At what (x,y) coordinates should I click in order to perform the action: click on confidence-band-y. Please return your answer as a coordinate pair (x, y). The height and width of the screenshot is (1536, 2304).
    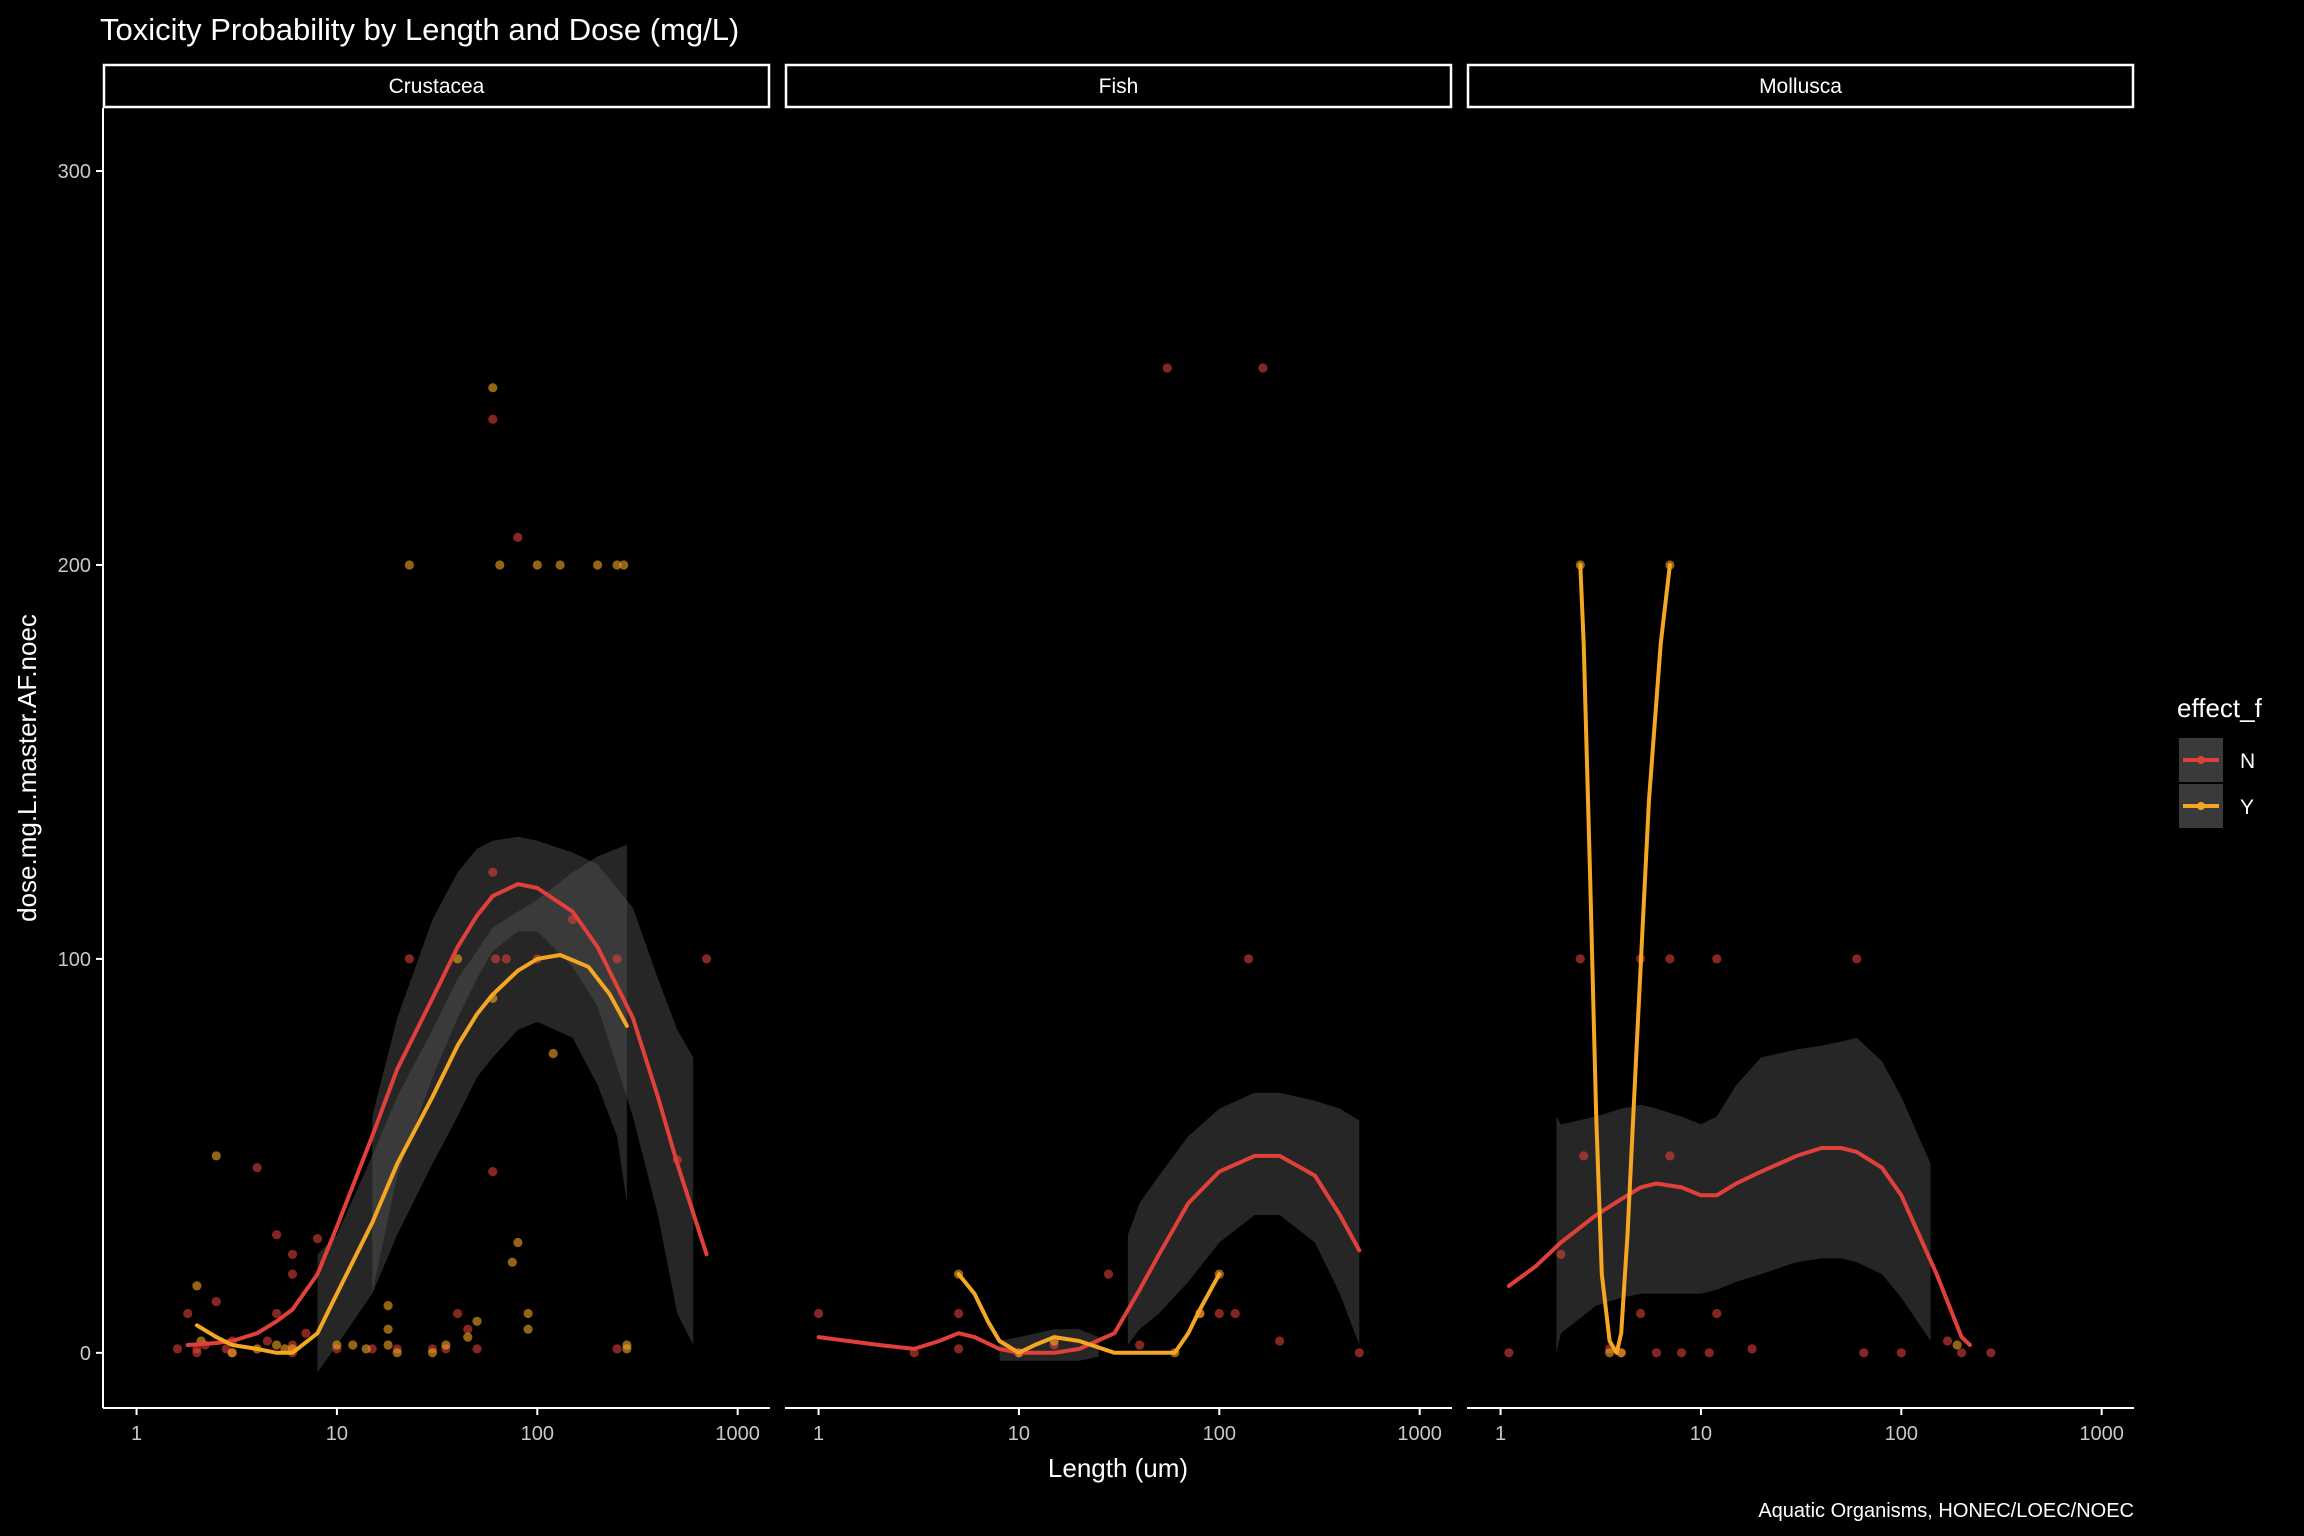
    Looking at the image, I should click on (472, 1108).